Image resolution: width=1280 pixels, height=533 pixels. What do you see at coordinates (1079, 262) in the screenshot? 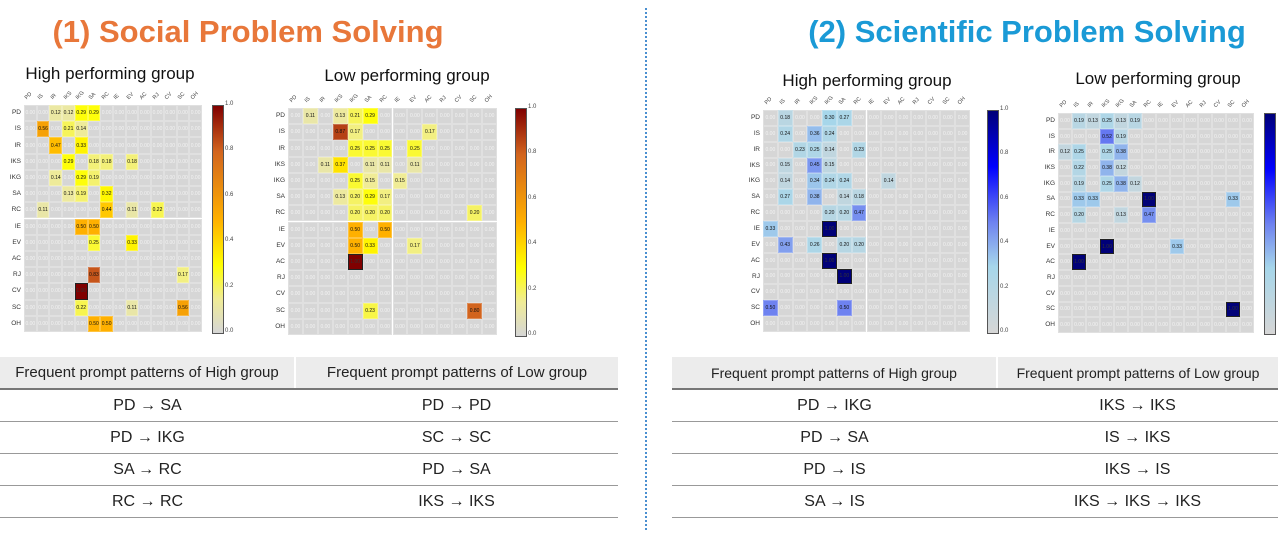
I see `heatmap-cell: 1.00` at bounding box center [1079, 262].